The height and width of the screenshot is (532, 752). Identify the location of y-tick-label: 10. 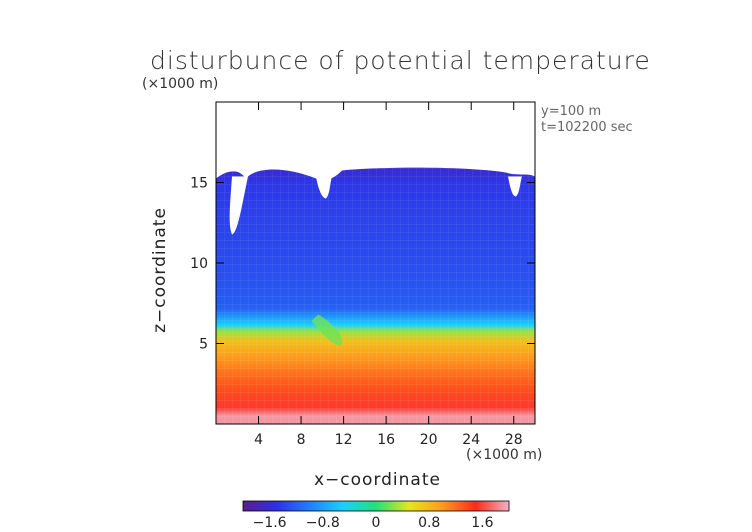
(199, 264).